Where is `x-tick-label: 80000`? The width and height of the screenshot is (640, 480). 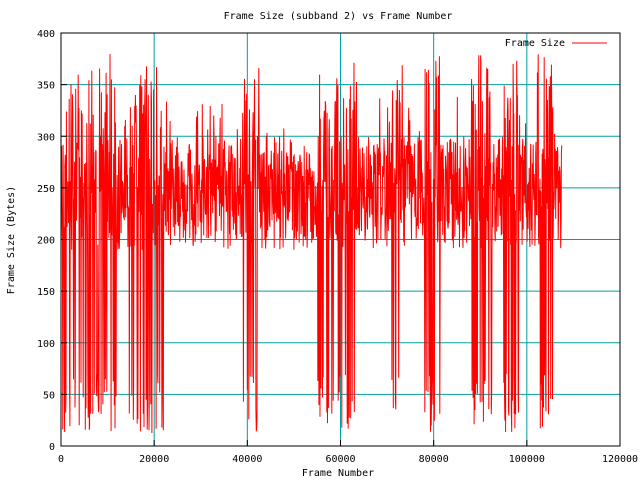
x-tick-label: 80000 is located at coordinates (434, 459).